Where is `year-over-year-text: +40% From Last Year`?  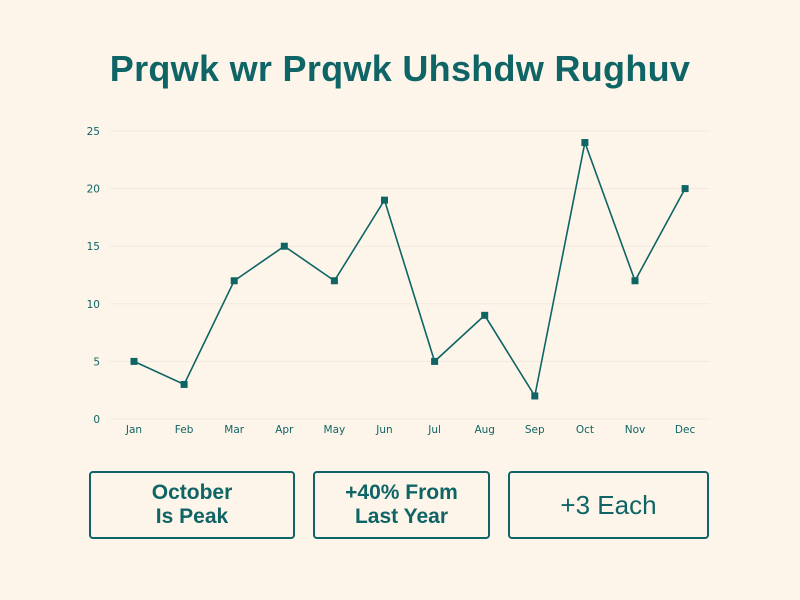
year-over-year-text: +40% From Last Year is located at coordinates (401, 504).